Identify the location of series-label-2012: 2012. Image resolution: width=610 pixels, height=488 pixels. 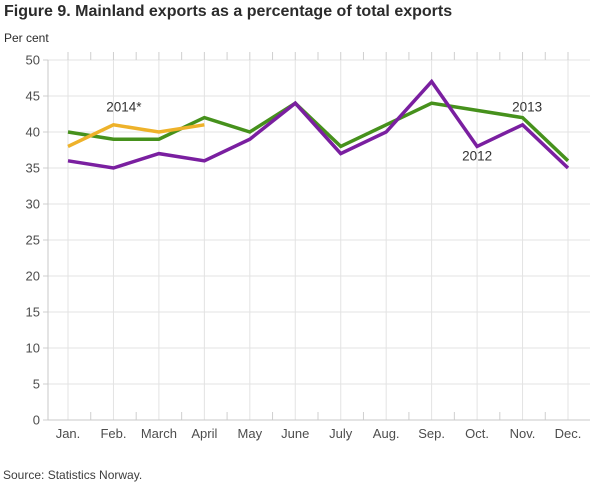
(477, 155).